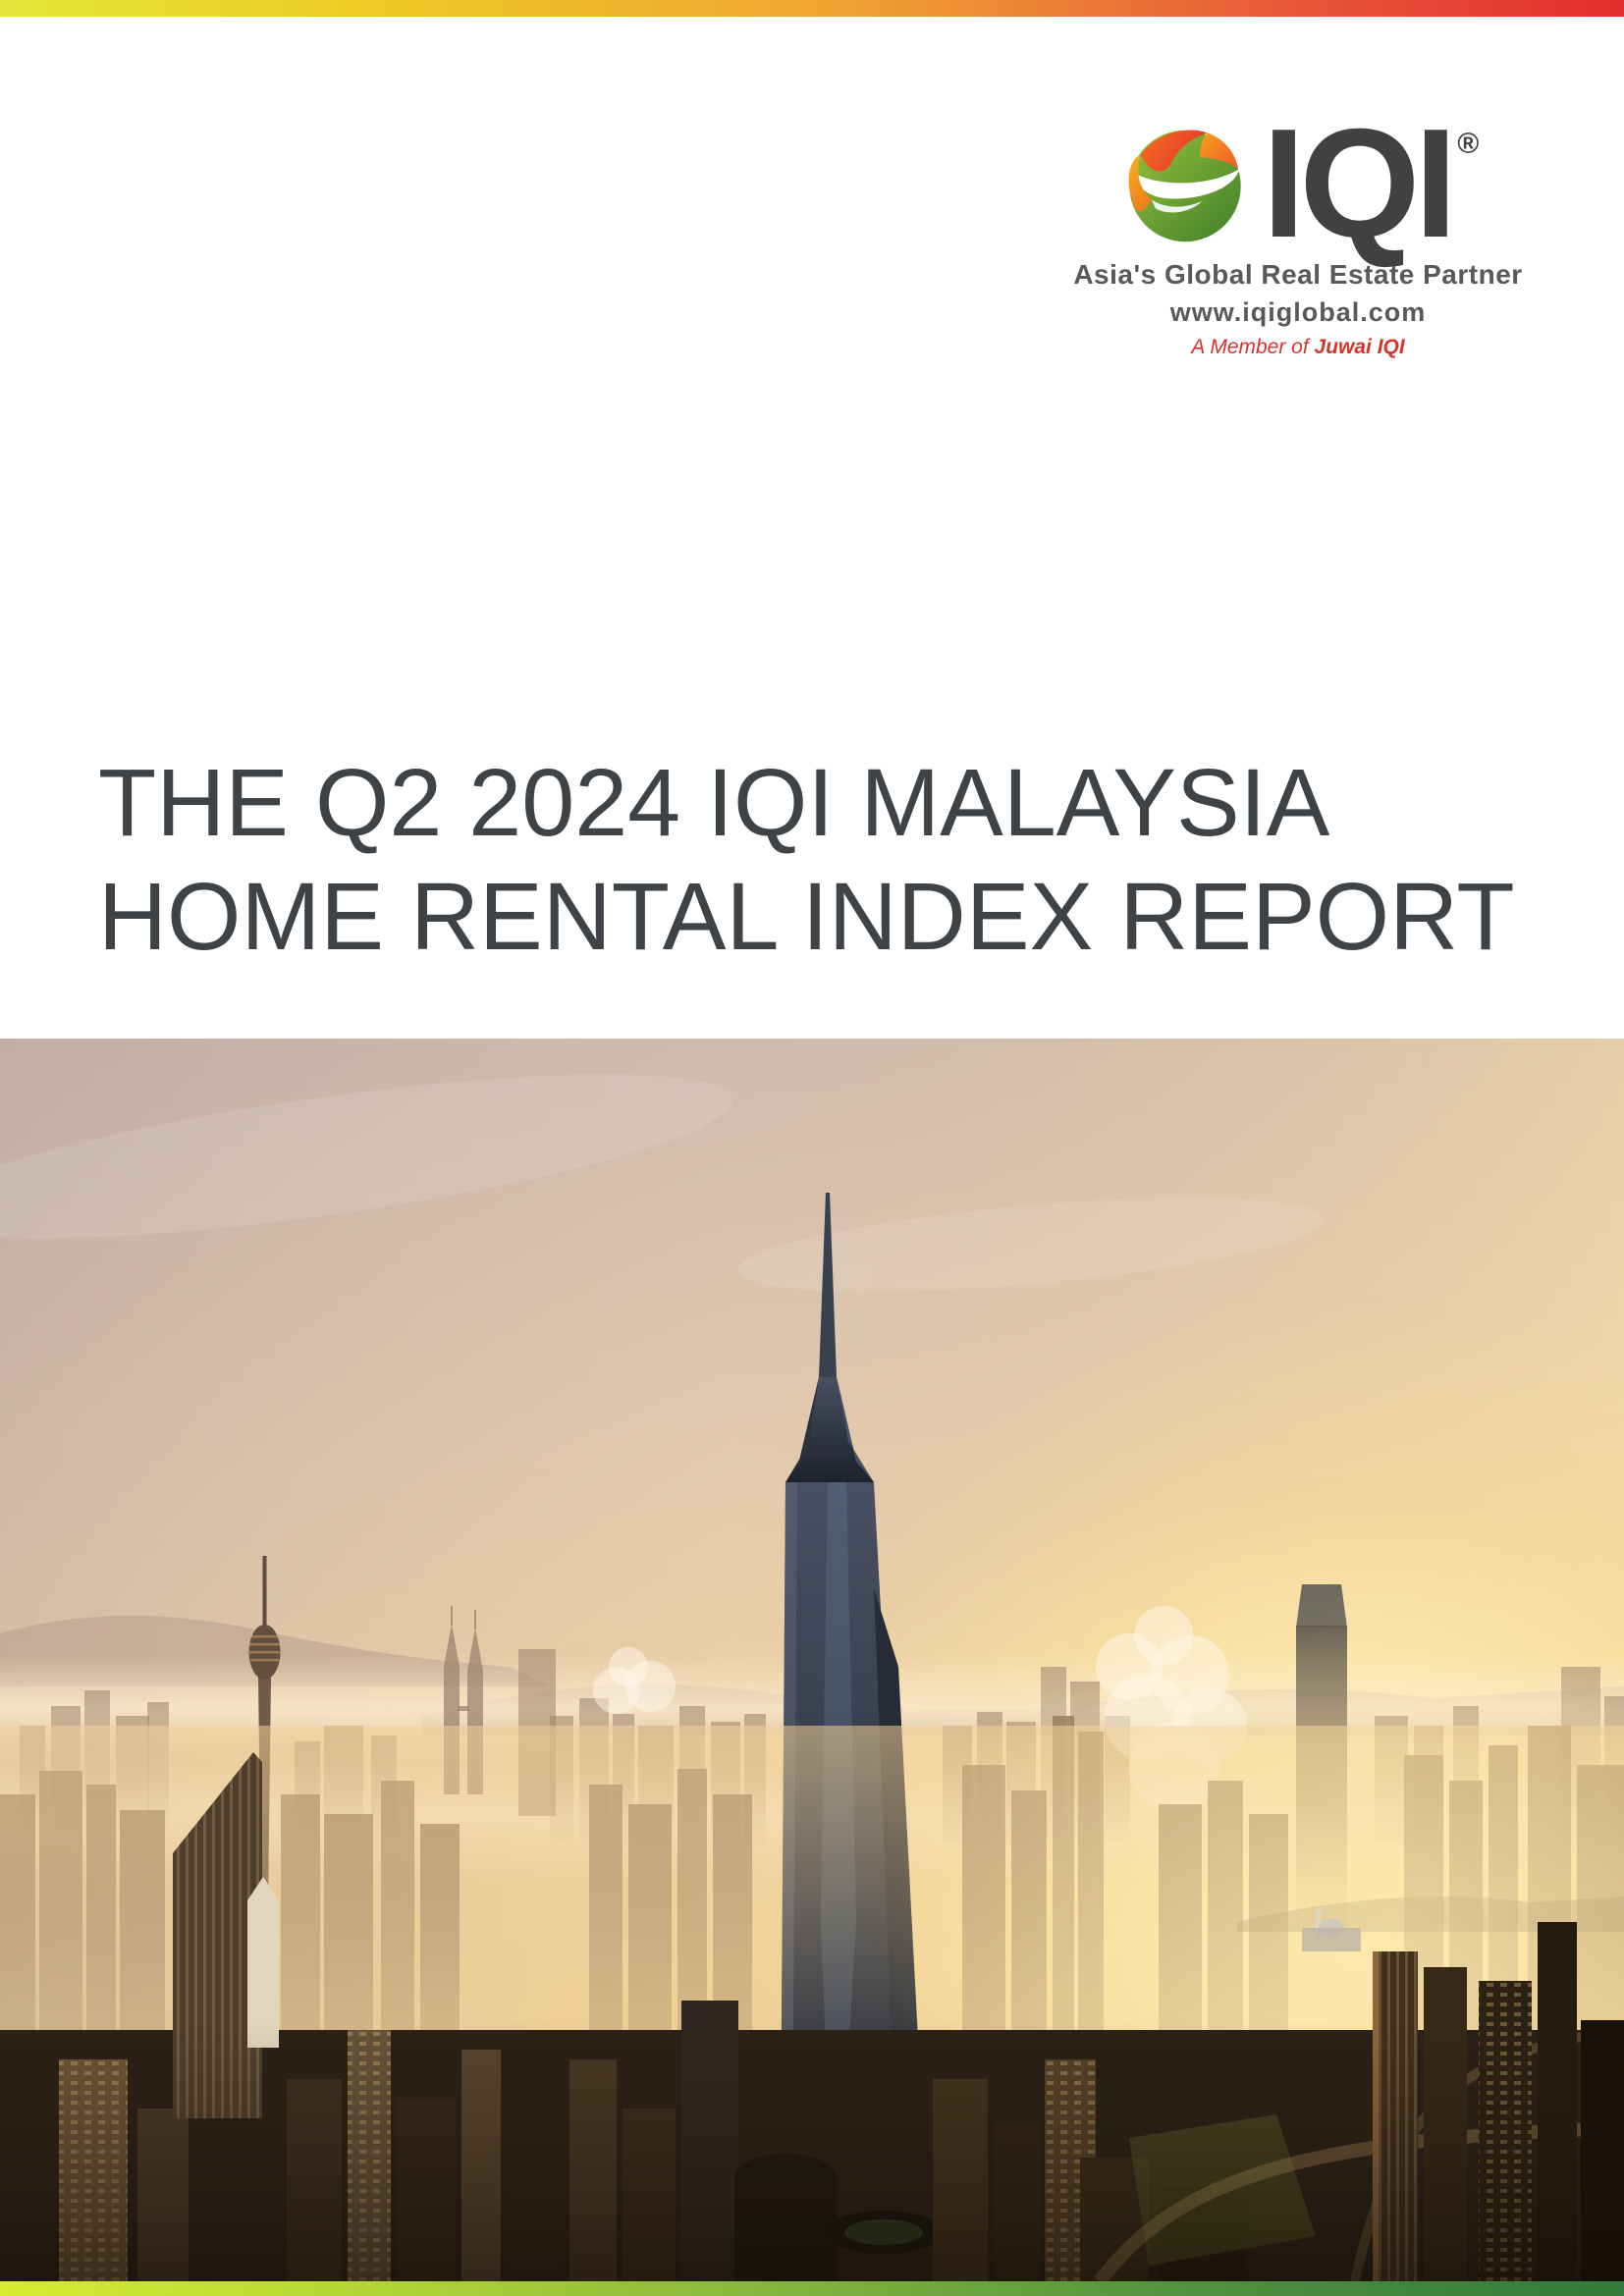 The height and width of the screenshot is (2296, 1624). I want to click on membership-brand: Juwai IQI, so click(1359, 347).